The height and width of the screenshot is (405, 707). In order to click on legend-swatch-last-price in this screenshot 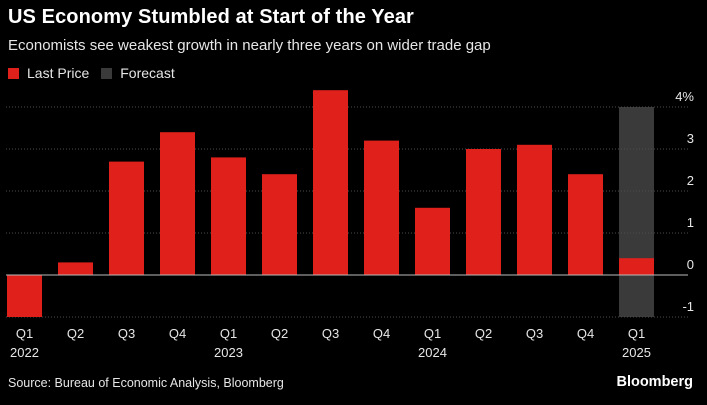, I will do `click(13, 73)`.